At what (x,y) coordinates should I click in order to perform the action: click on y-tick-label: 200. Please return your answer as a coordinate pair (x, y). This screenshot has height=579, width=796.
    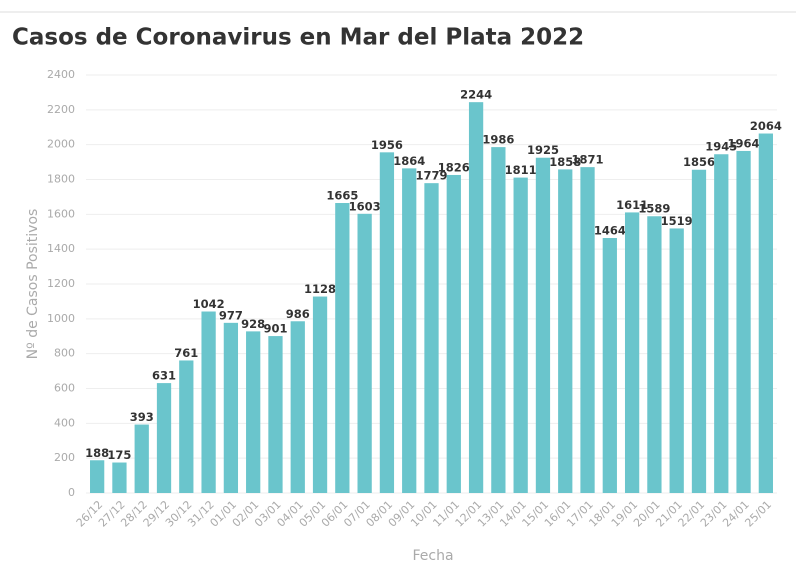
    Looking at the image, I should click on (64, 457).